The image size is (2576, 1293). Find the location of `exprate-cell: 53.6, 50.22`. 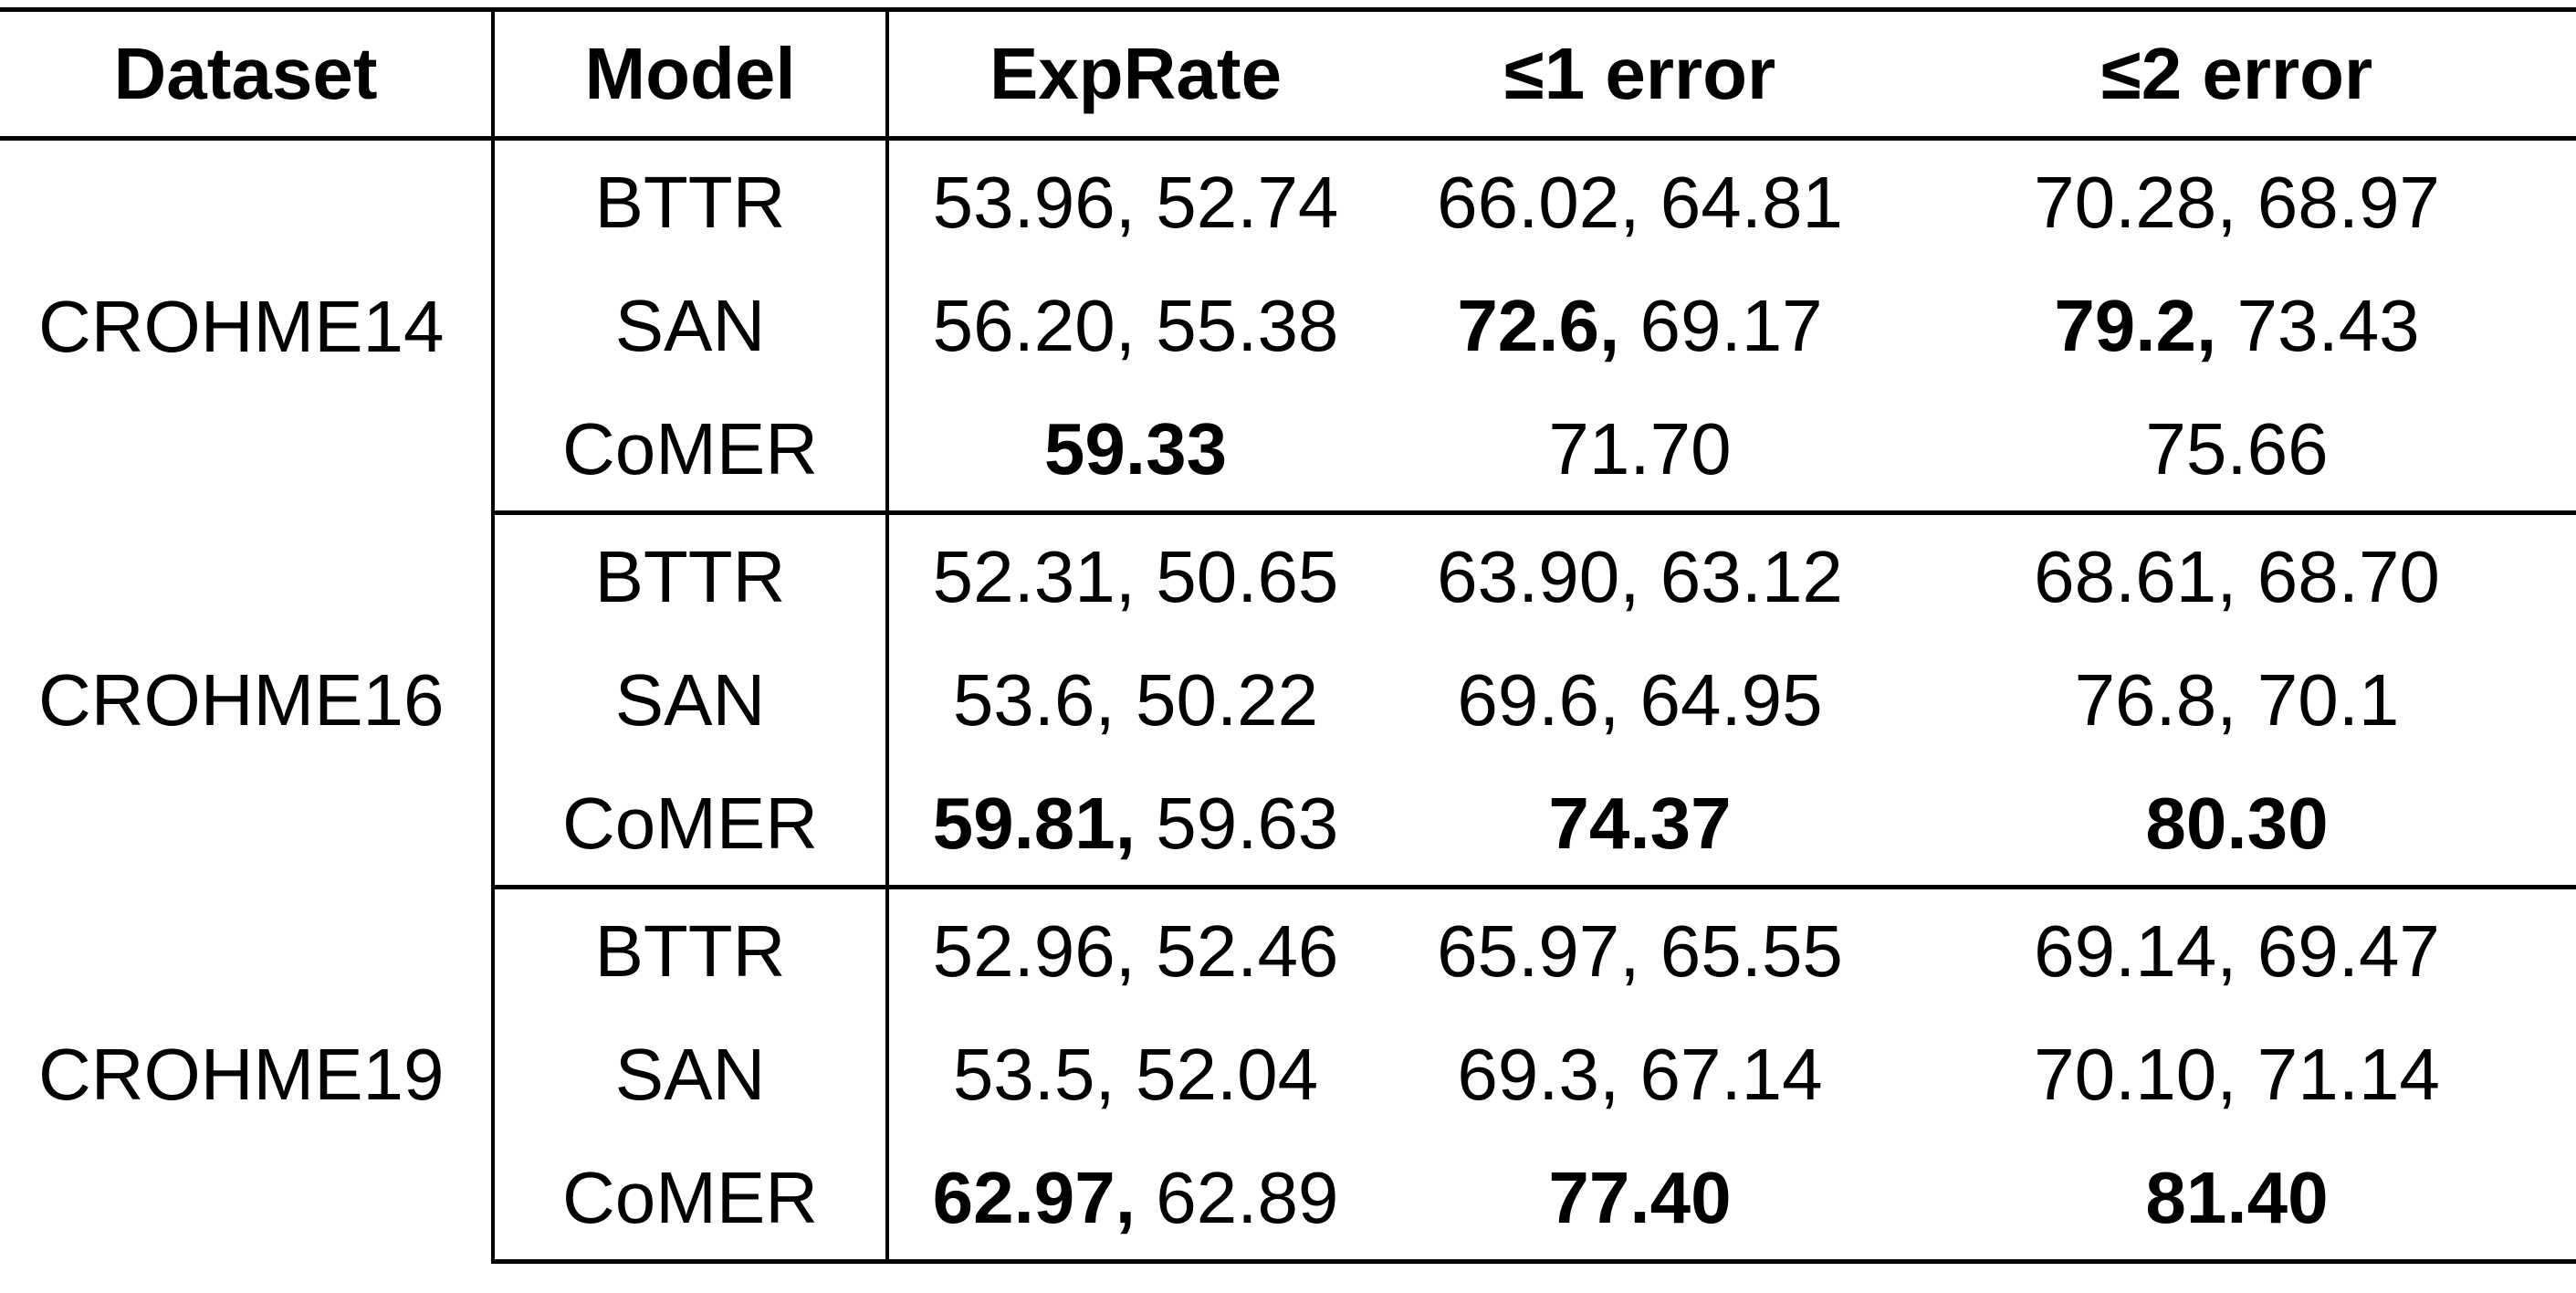

exprate-cell: 53.6, 50.22 is located at coordinates (1134, 700).